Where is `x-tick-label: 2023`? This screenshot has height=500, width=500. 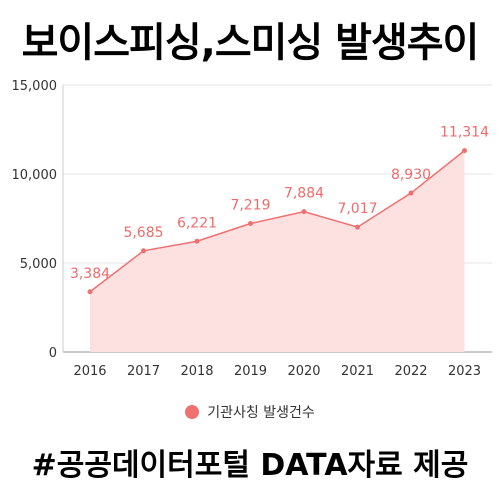 x-tick-label: 2023 is located at coordinates (464, 371).